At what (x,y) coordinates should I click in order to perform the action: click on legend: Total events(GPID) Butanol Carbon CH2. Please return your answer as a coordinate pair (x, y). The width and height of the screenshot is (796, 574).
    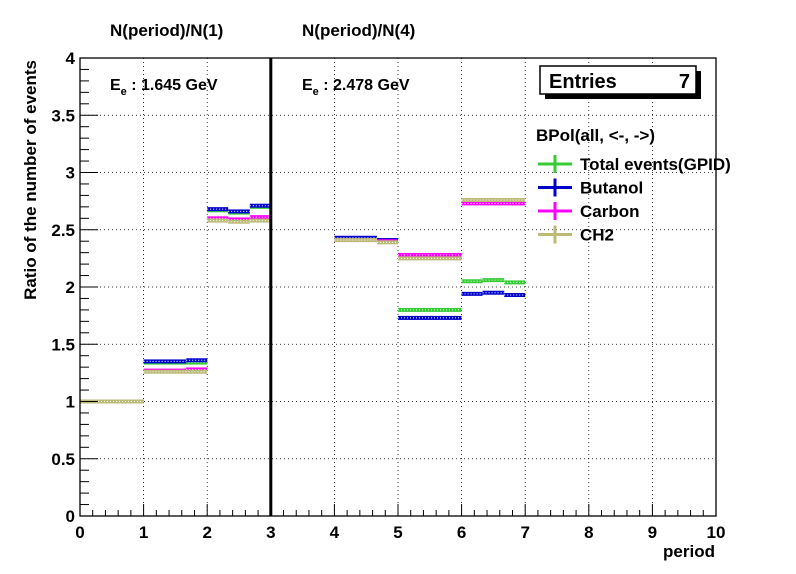
    Looking at the image, I should click on (634, 200).